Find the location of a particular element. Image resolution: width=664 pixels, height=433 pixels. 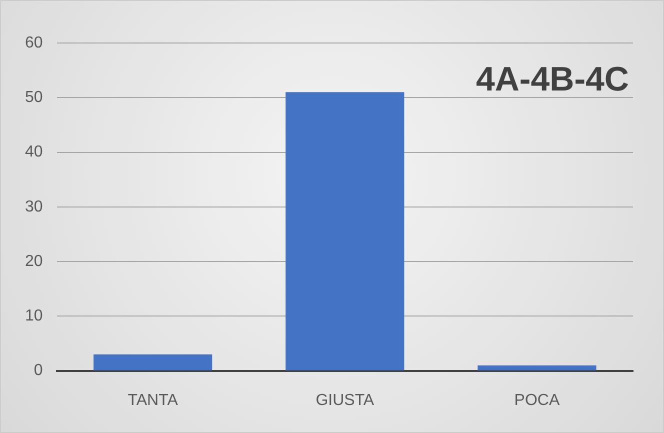

y-tick-label: 0 is located at coordinates (38, 371).